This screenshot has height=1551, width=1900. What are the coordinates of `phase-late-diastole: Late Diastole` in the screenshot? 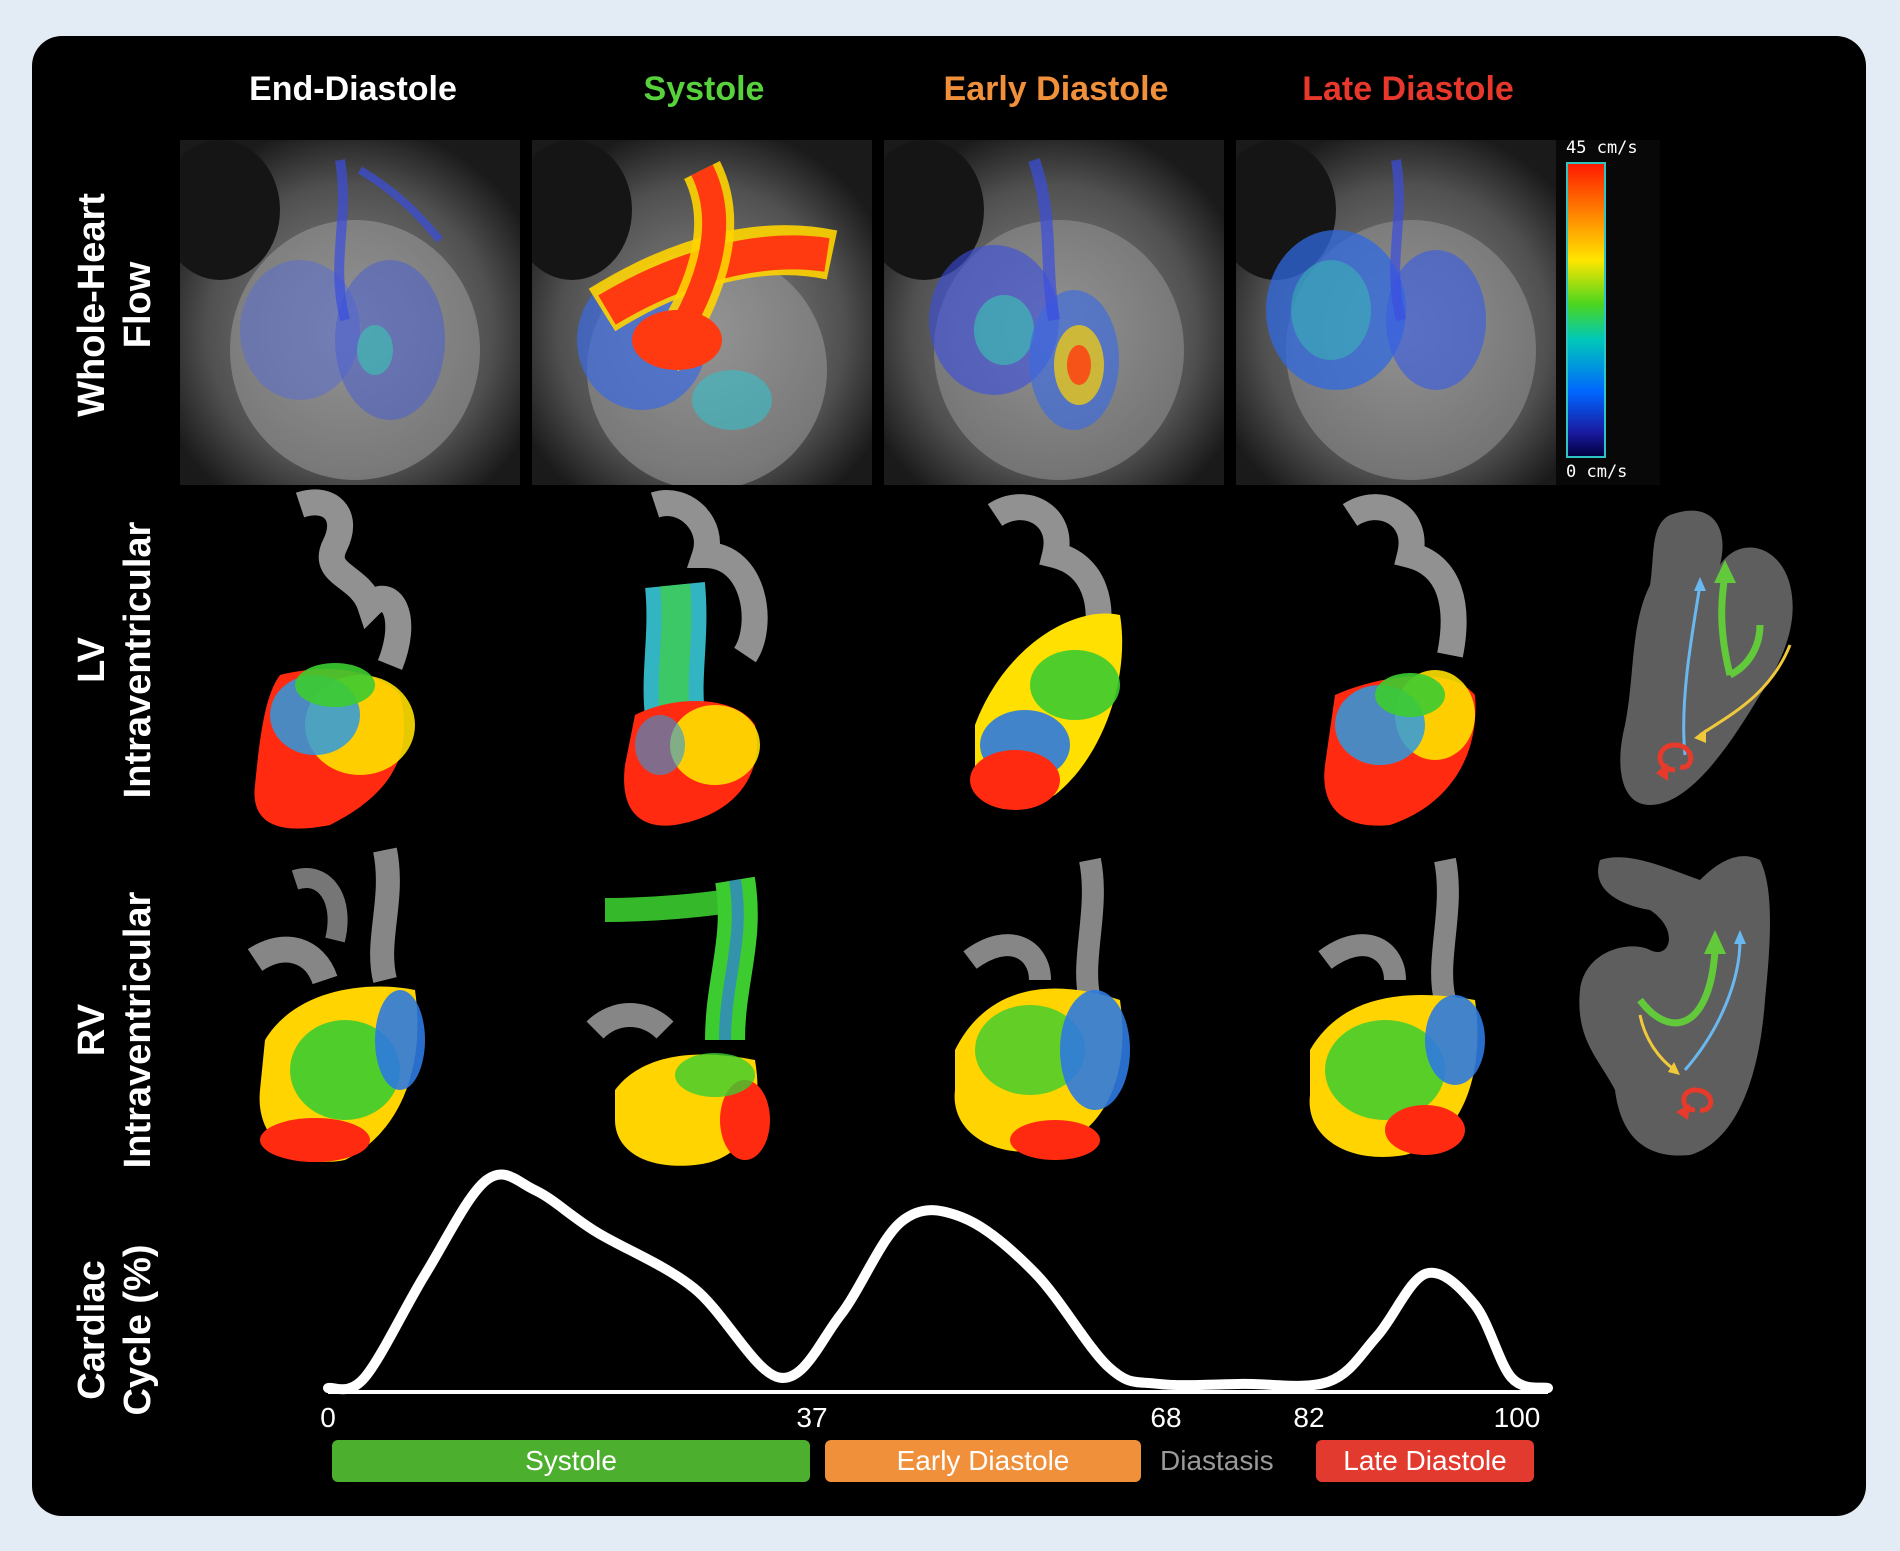 It's located at (1425, 1461).